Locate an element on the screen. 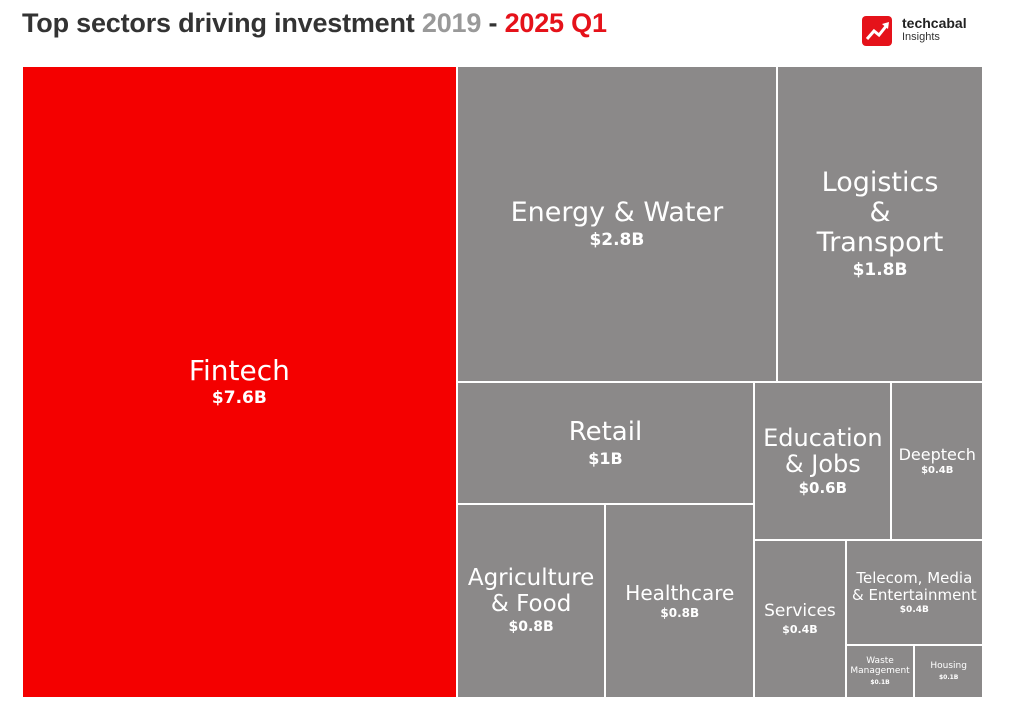 This screenshot has width=1024, height=711. treemap-cell: Education & Jobs $0.6B is located at coordinates (823, 461).